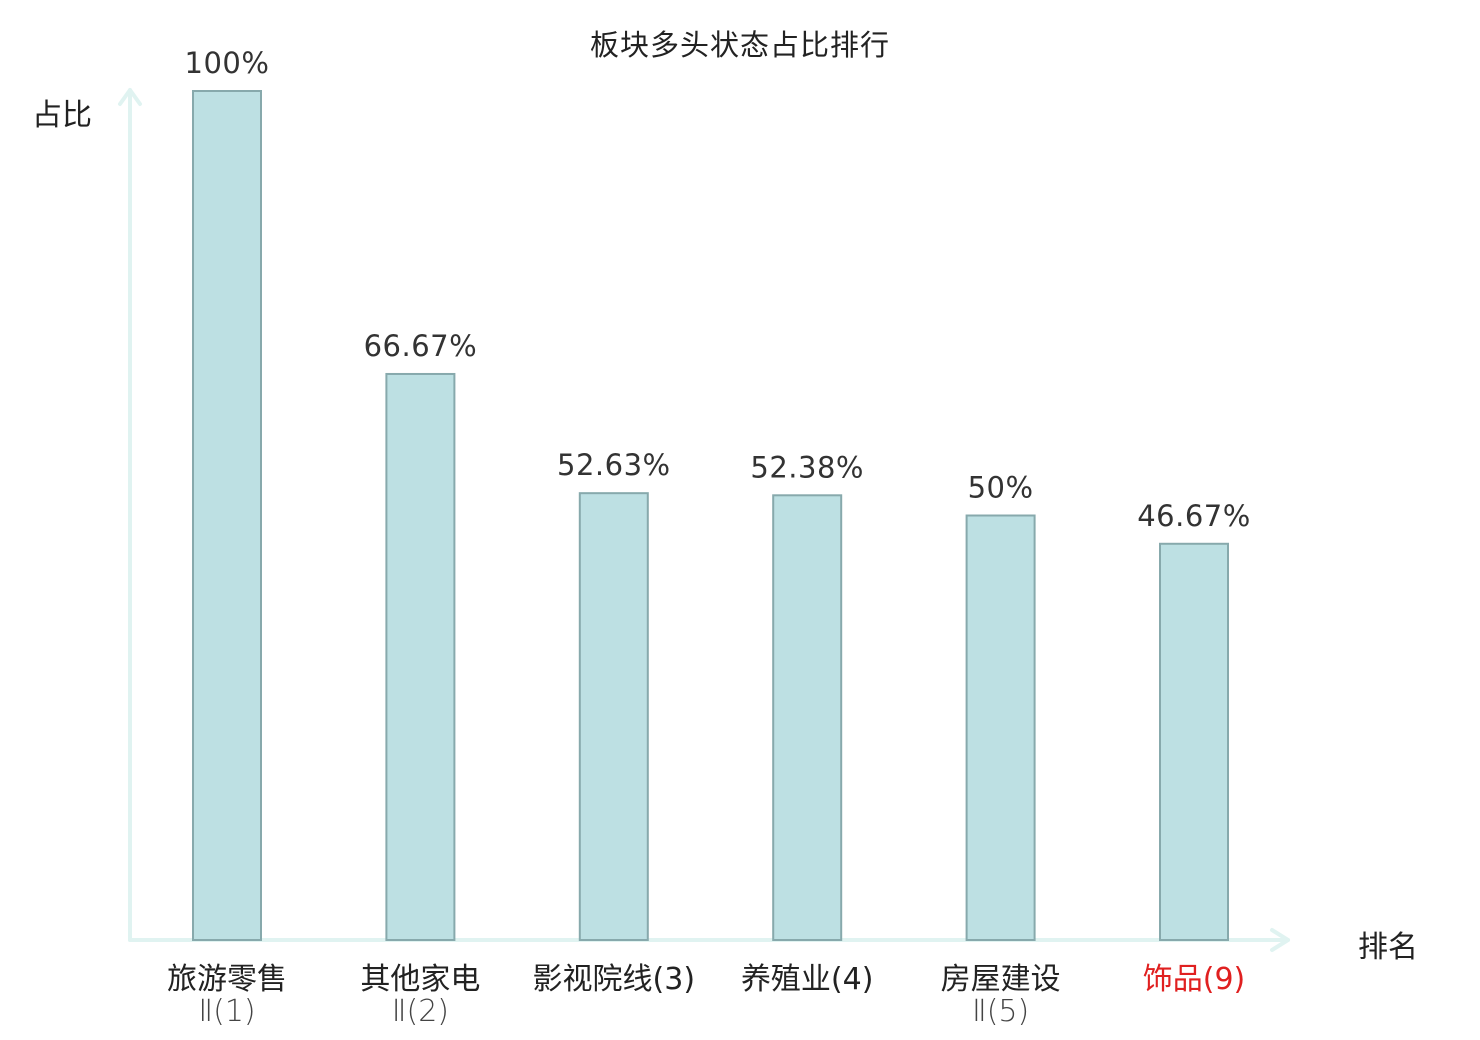 This screenshot has width=1480, height=1040. I want to click on category-name: 旅游零售, so click(227, 979).